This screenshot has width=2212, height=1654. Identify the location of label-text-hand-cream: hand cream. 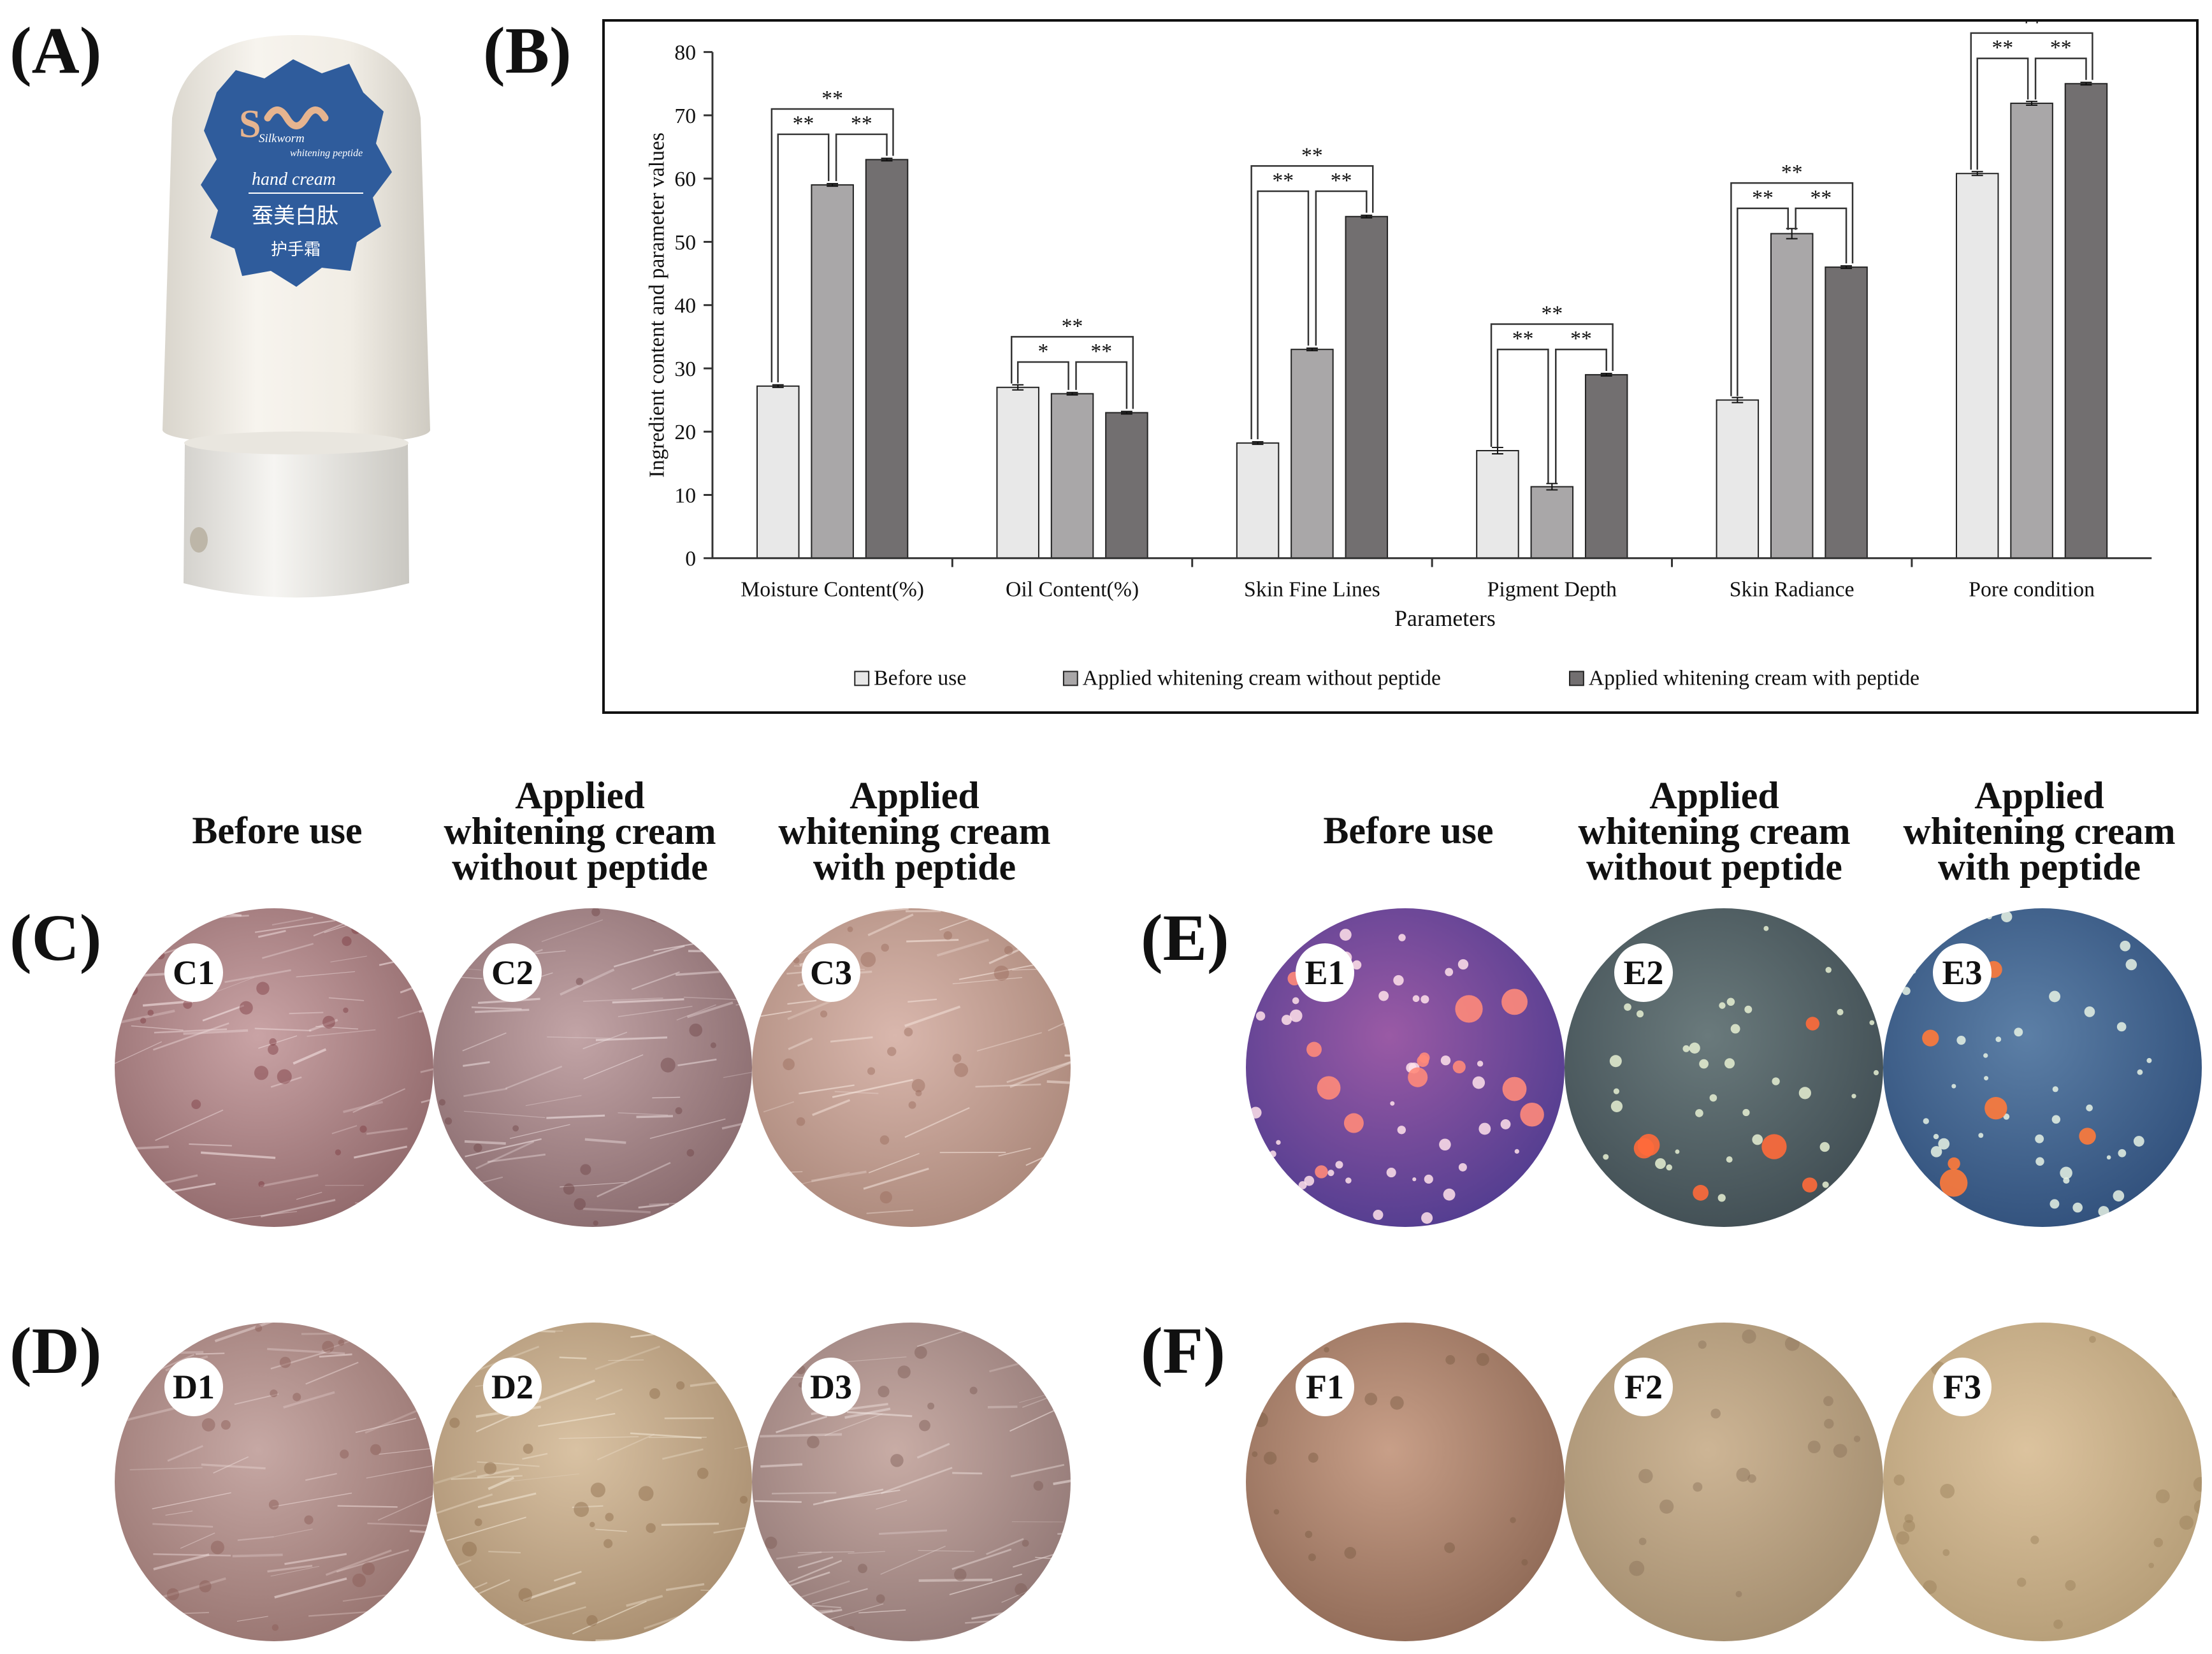
(294, 179).